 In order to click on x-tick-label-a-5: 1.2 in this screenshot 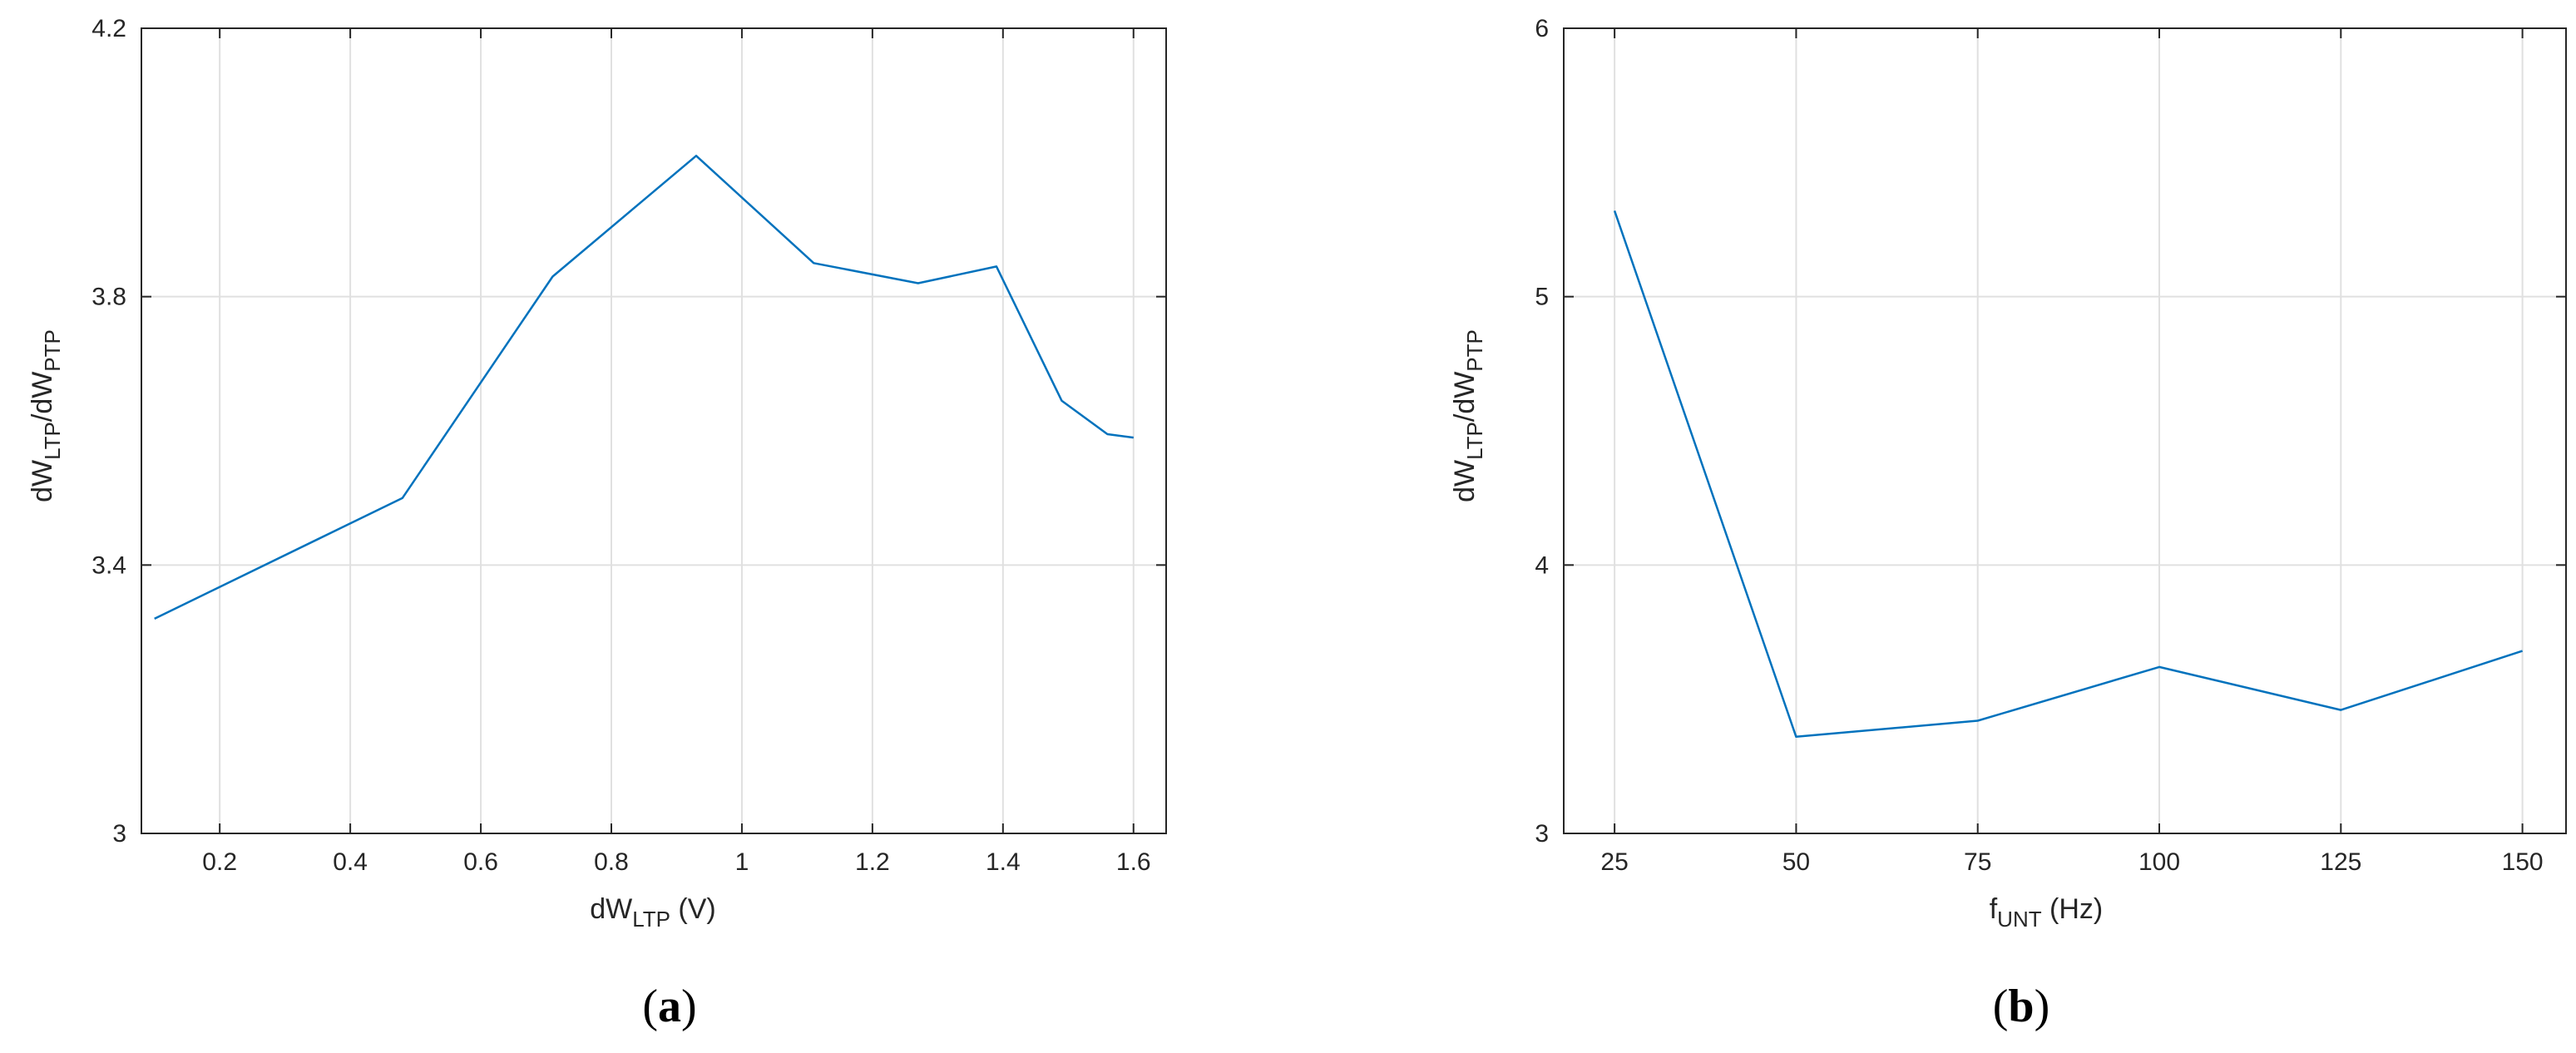, I will do `click(872, 862)`.